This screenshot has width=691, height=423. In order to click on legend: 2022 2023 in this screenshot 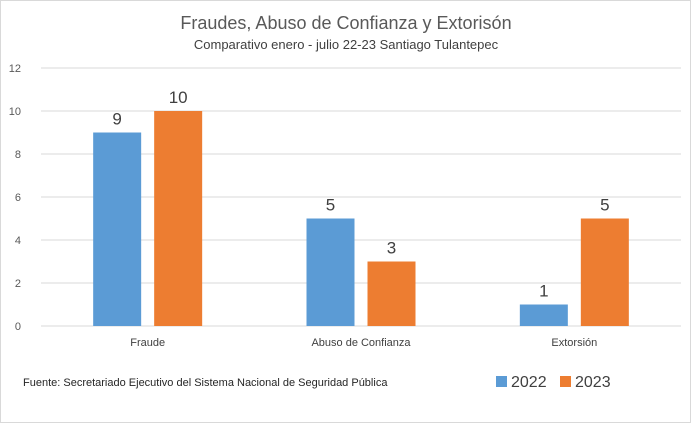, I will do `click(553, 382)`.